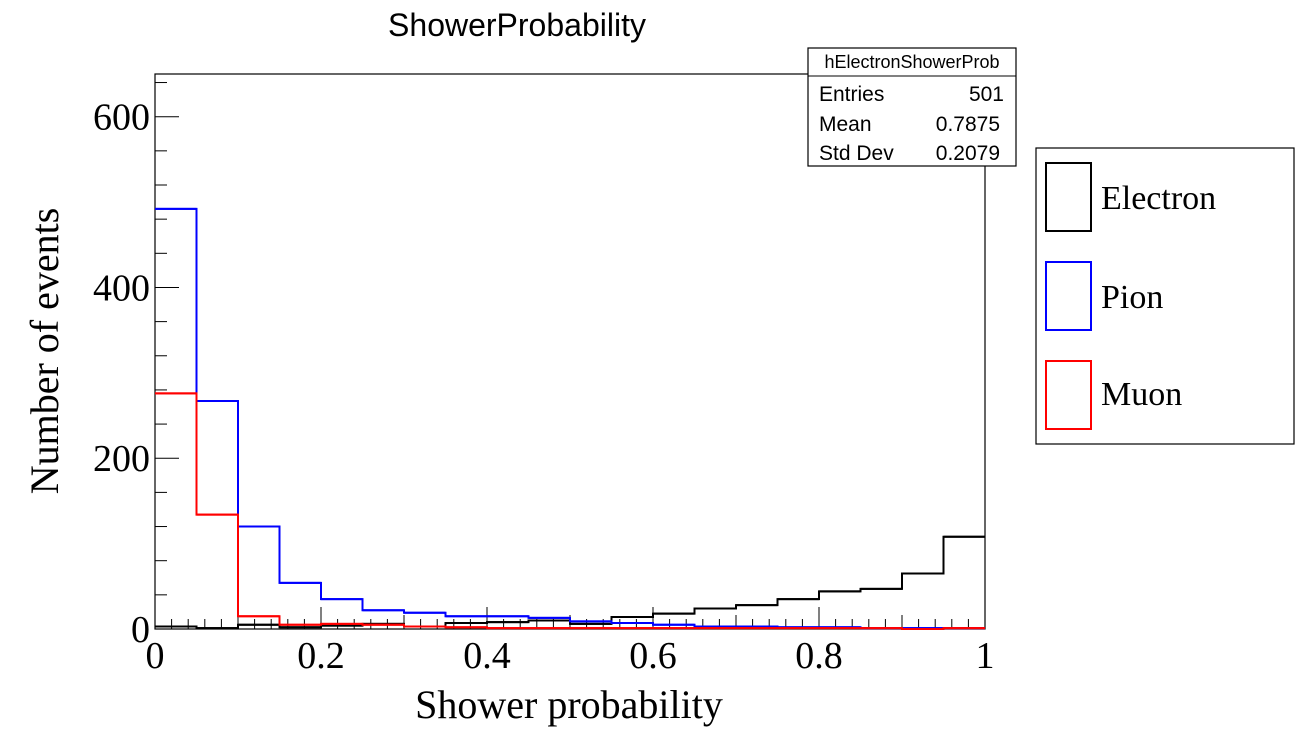  What do you see at coordinates (845, 124) in the screenshot?
I see `stats-mean-label: Mean` at bounding box center [845, 124].